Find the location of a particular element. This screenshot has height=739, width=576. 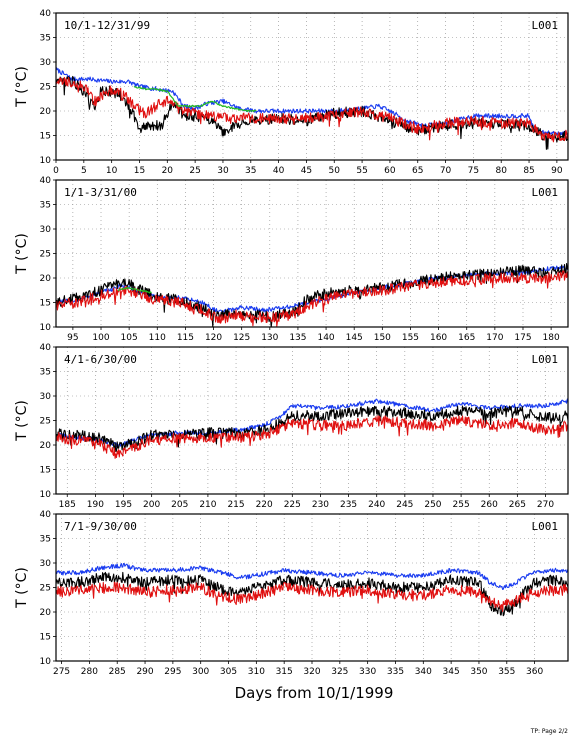

x-tick-label: 310 is located at coordinates (256, 672).